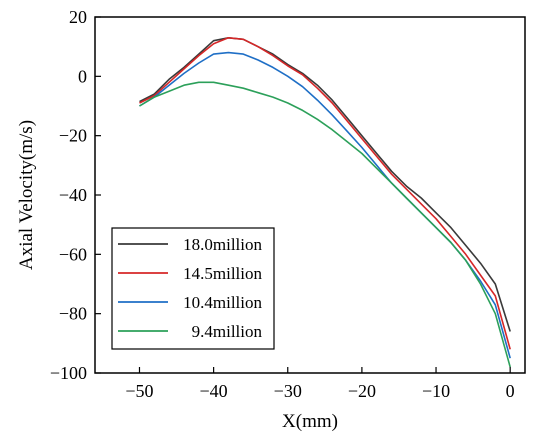 This screenshot has height=439, width=550. Describe the element at coordinates (362, 391) in the screenshot. I see `x-tick-label: −20` at that location.